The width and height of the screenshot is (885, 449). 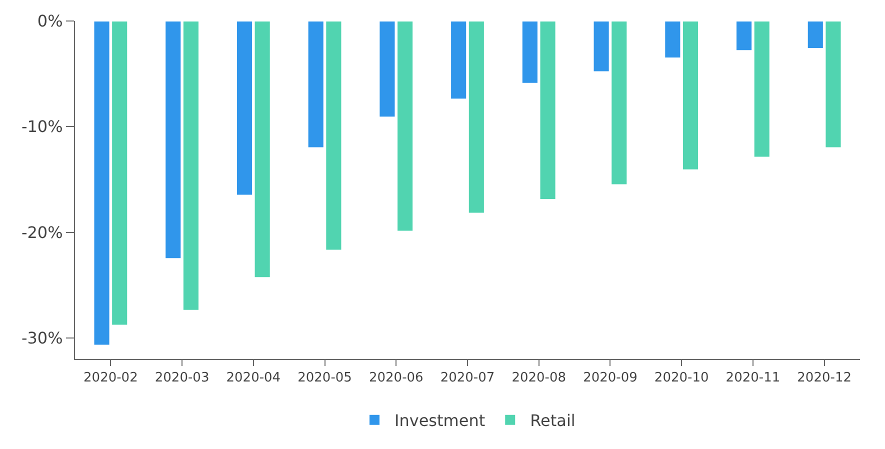 What do you see at coordinates (753, 378) in the screenshot?
I see `x-tick-label: 2020-11` at bounding box center [753, 378].